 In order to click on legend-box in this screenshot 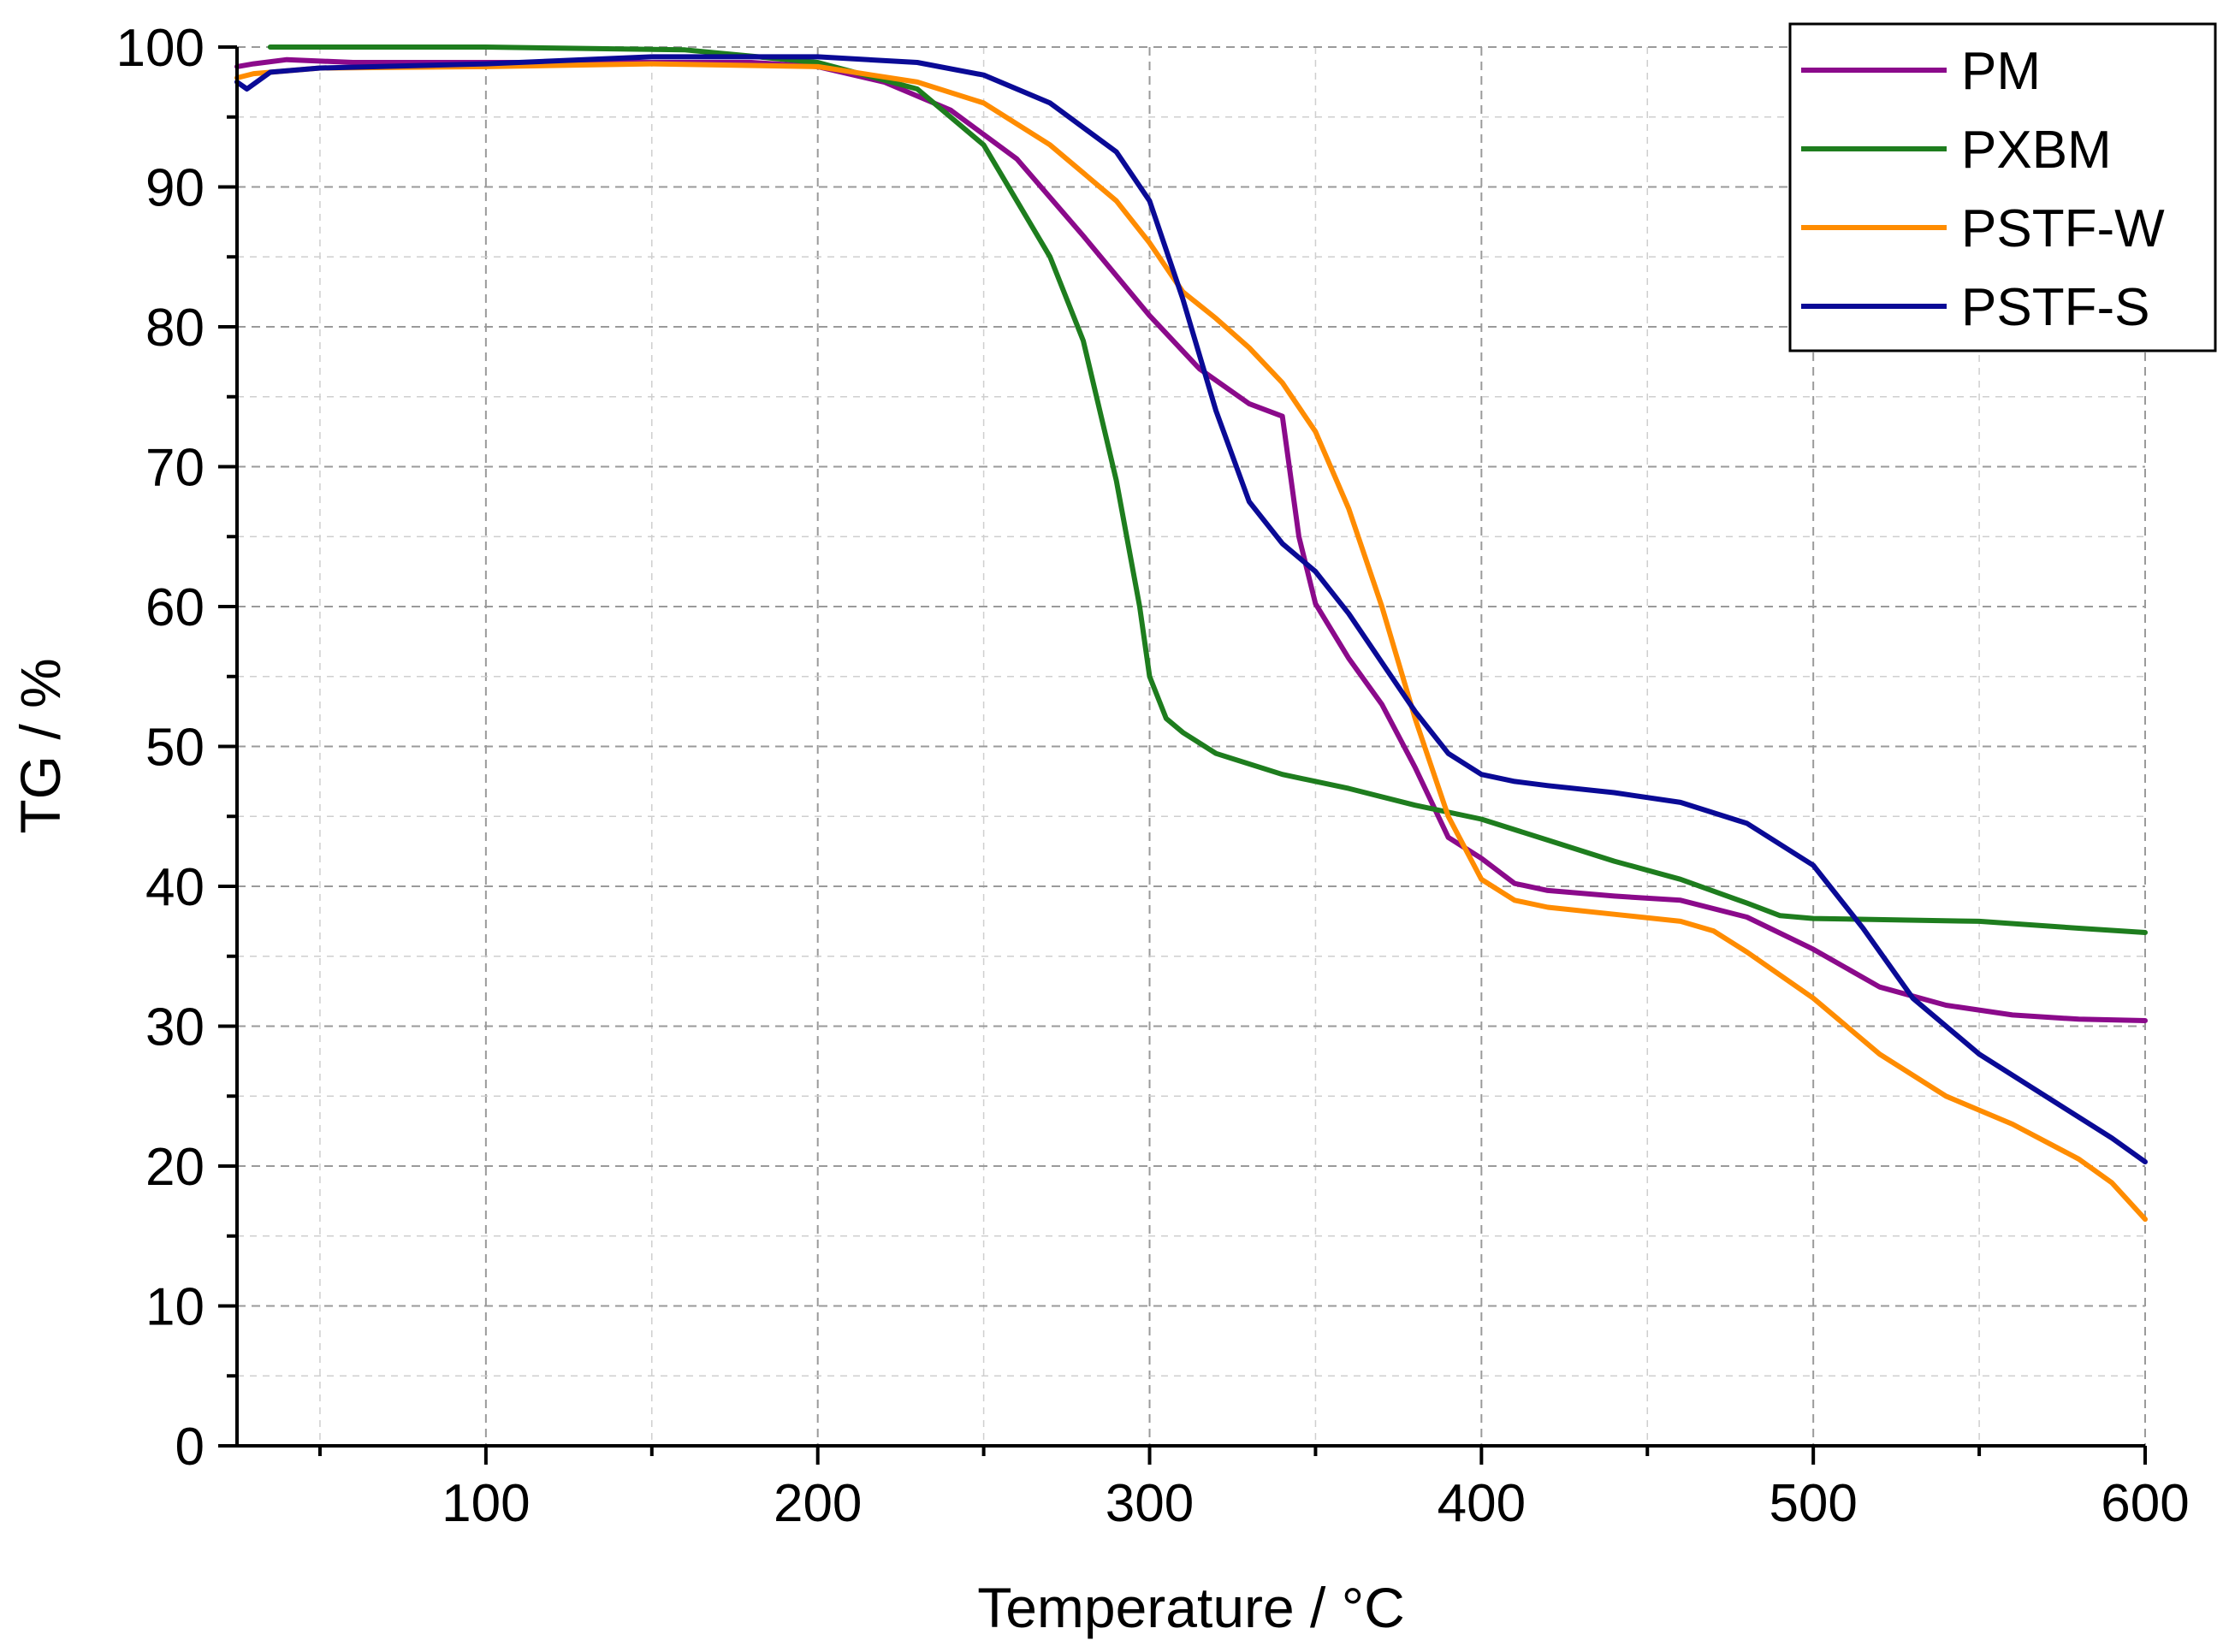, I will do `click(2002, 187)`.